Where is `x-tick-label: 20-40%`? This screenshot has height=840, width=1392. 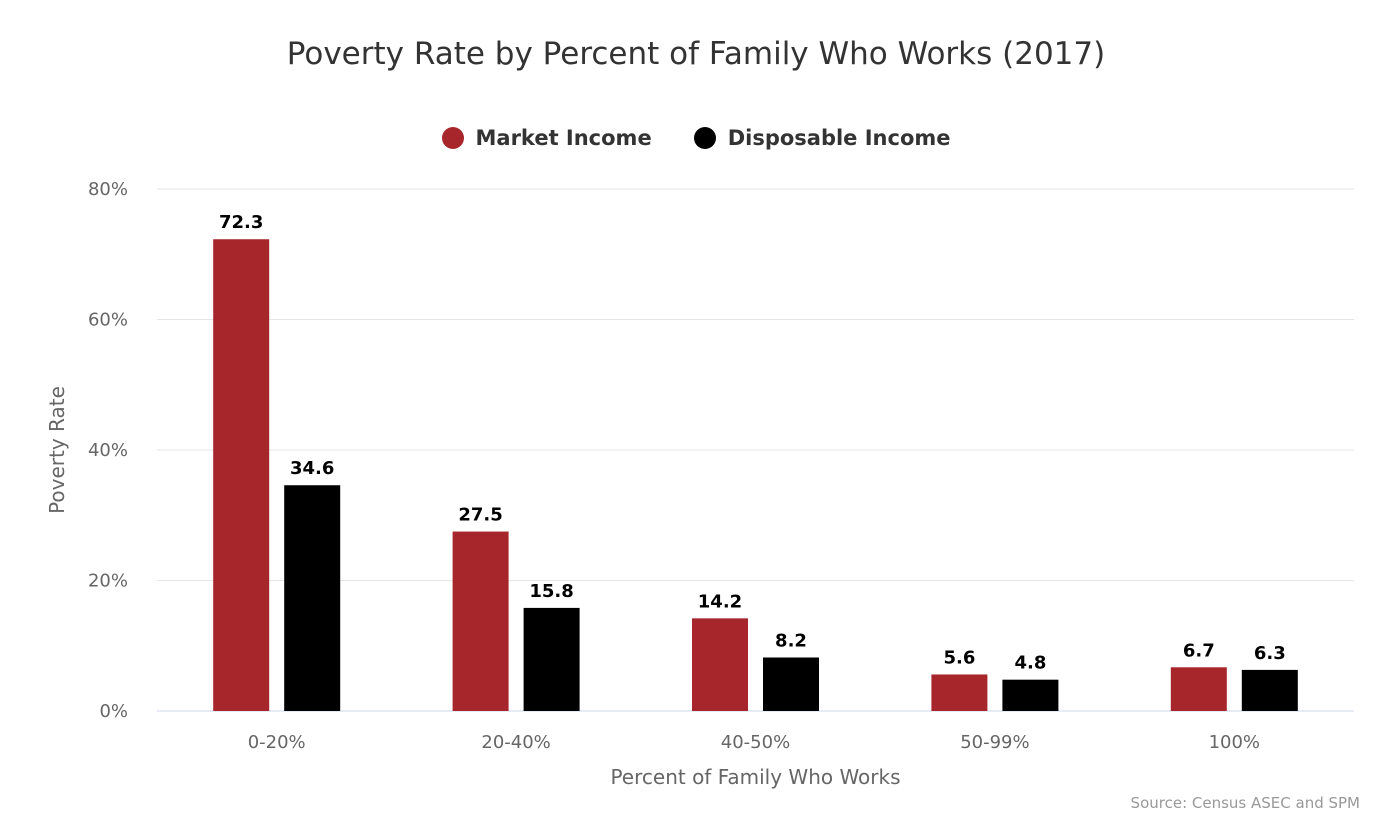 x-tick-label: 20-40% is located at coordinates (515, 742).